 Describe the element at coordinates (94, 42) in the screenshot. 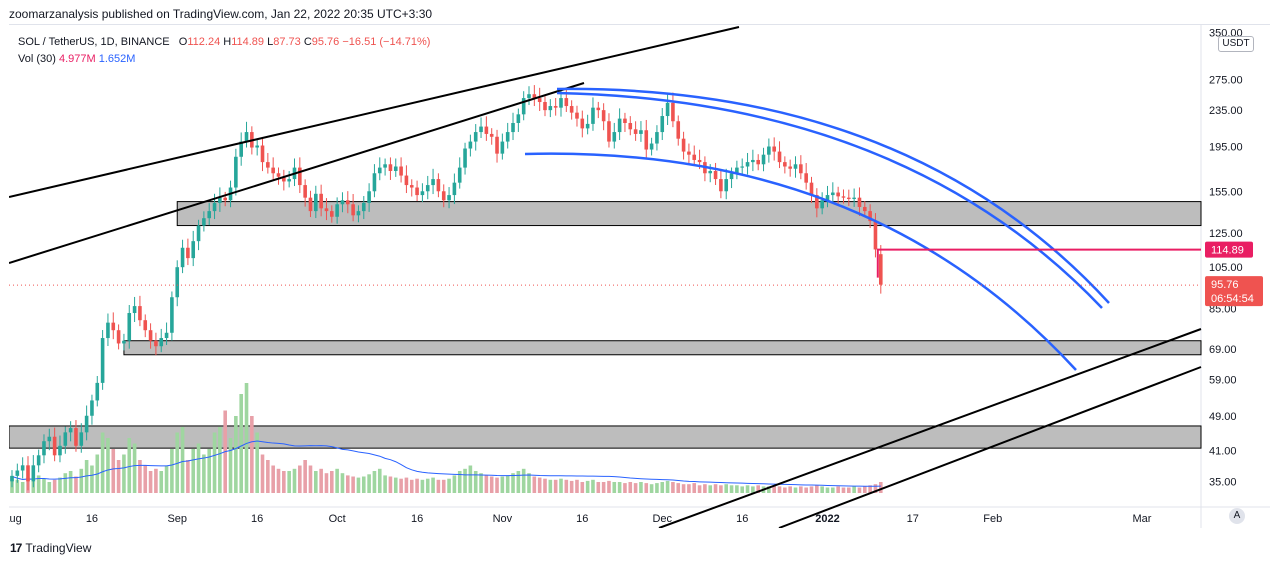

I see `symbol-label: SOL / TetherUS, 1D, BINANCE` at that location.